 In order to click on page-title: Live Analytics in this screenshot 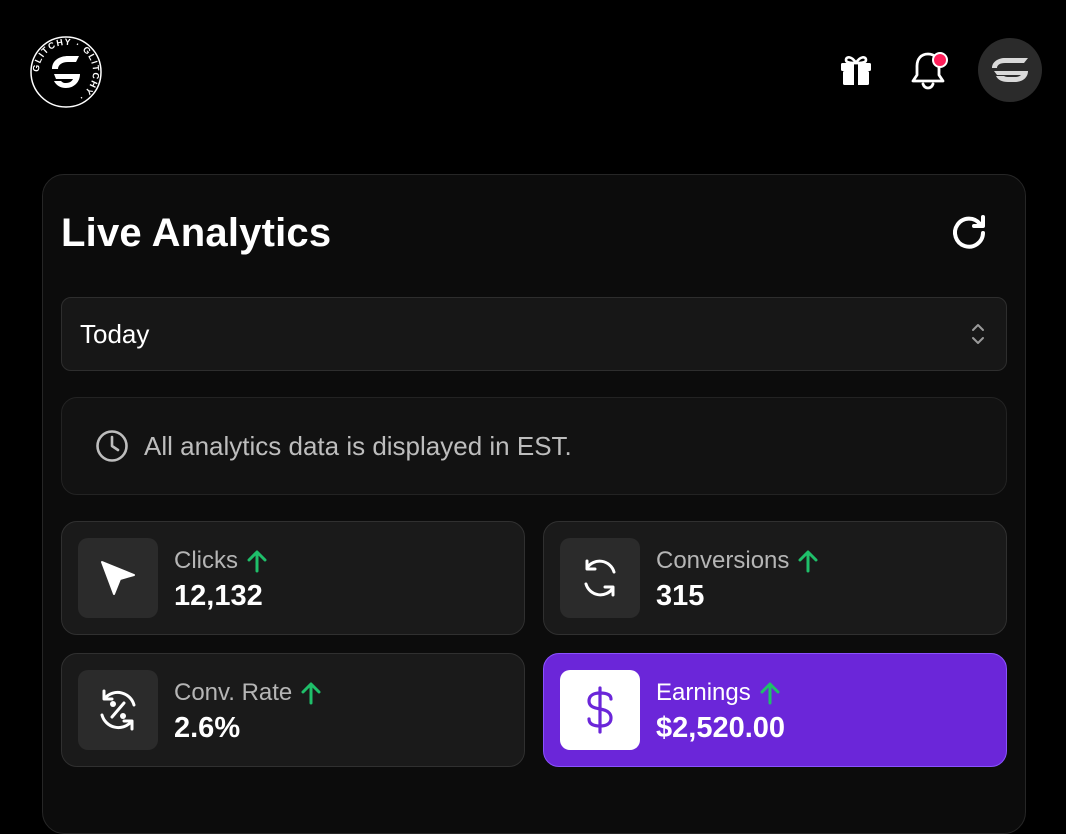, I will do `click(196, 233)`.